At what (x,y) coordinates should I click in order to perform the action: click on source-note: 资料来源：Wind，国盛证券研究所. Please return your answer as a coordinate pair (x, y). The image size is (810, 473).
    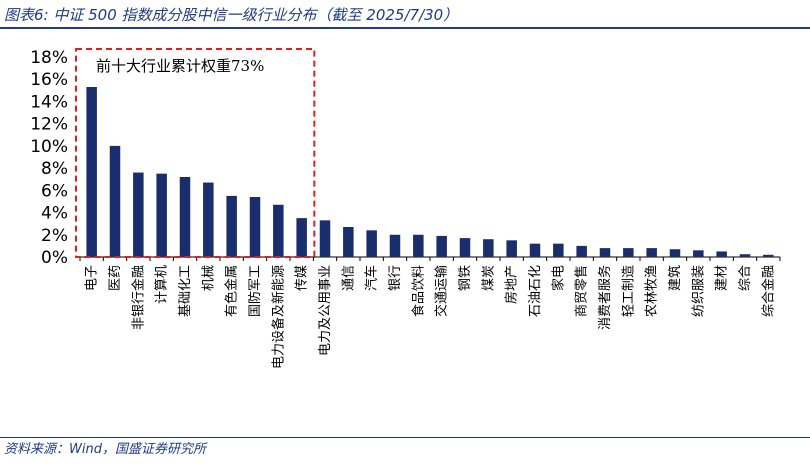
    Looking at the image, I should click on (105, 449).